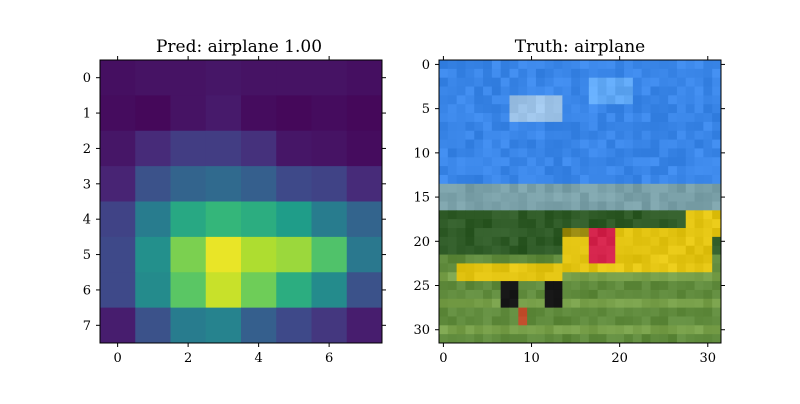 This screenshot has height=404, width=800. I want to click on x-tick-label: 4, so click(258, 358).